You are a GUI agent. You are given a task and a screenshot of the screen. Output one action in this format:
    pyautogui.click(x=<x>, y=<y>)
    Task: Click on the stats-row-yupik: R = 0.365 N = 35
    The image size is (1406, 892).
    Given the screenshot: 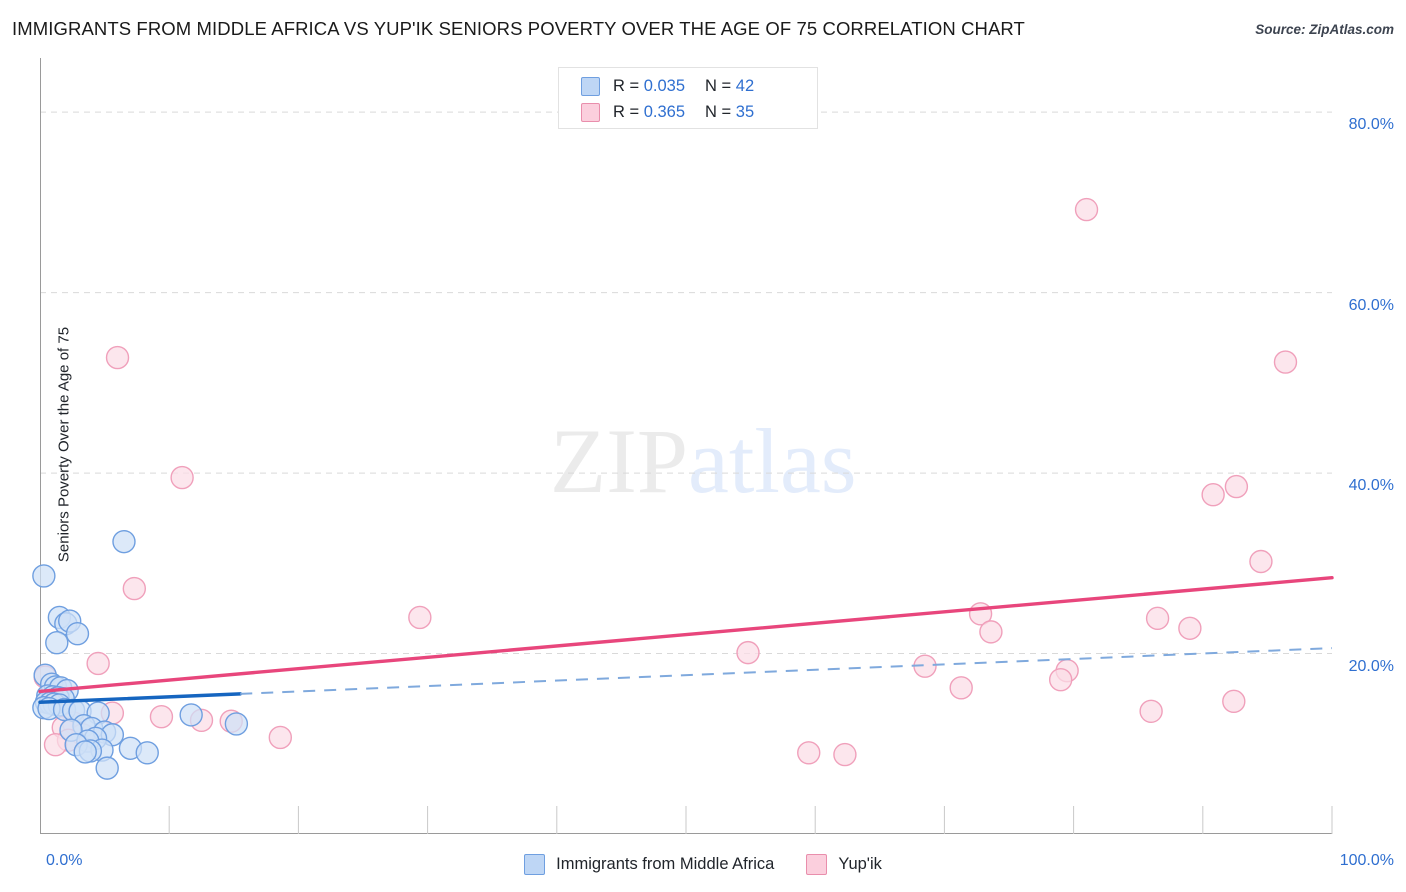 What is the action you would take?
    pyautogui.click(x=688, y=112)
    